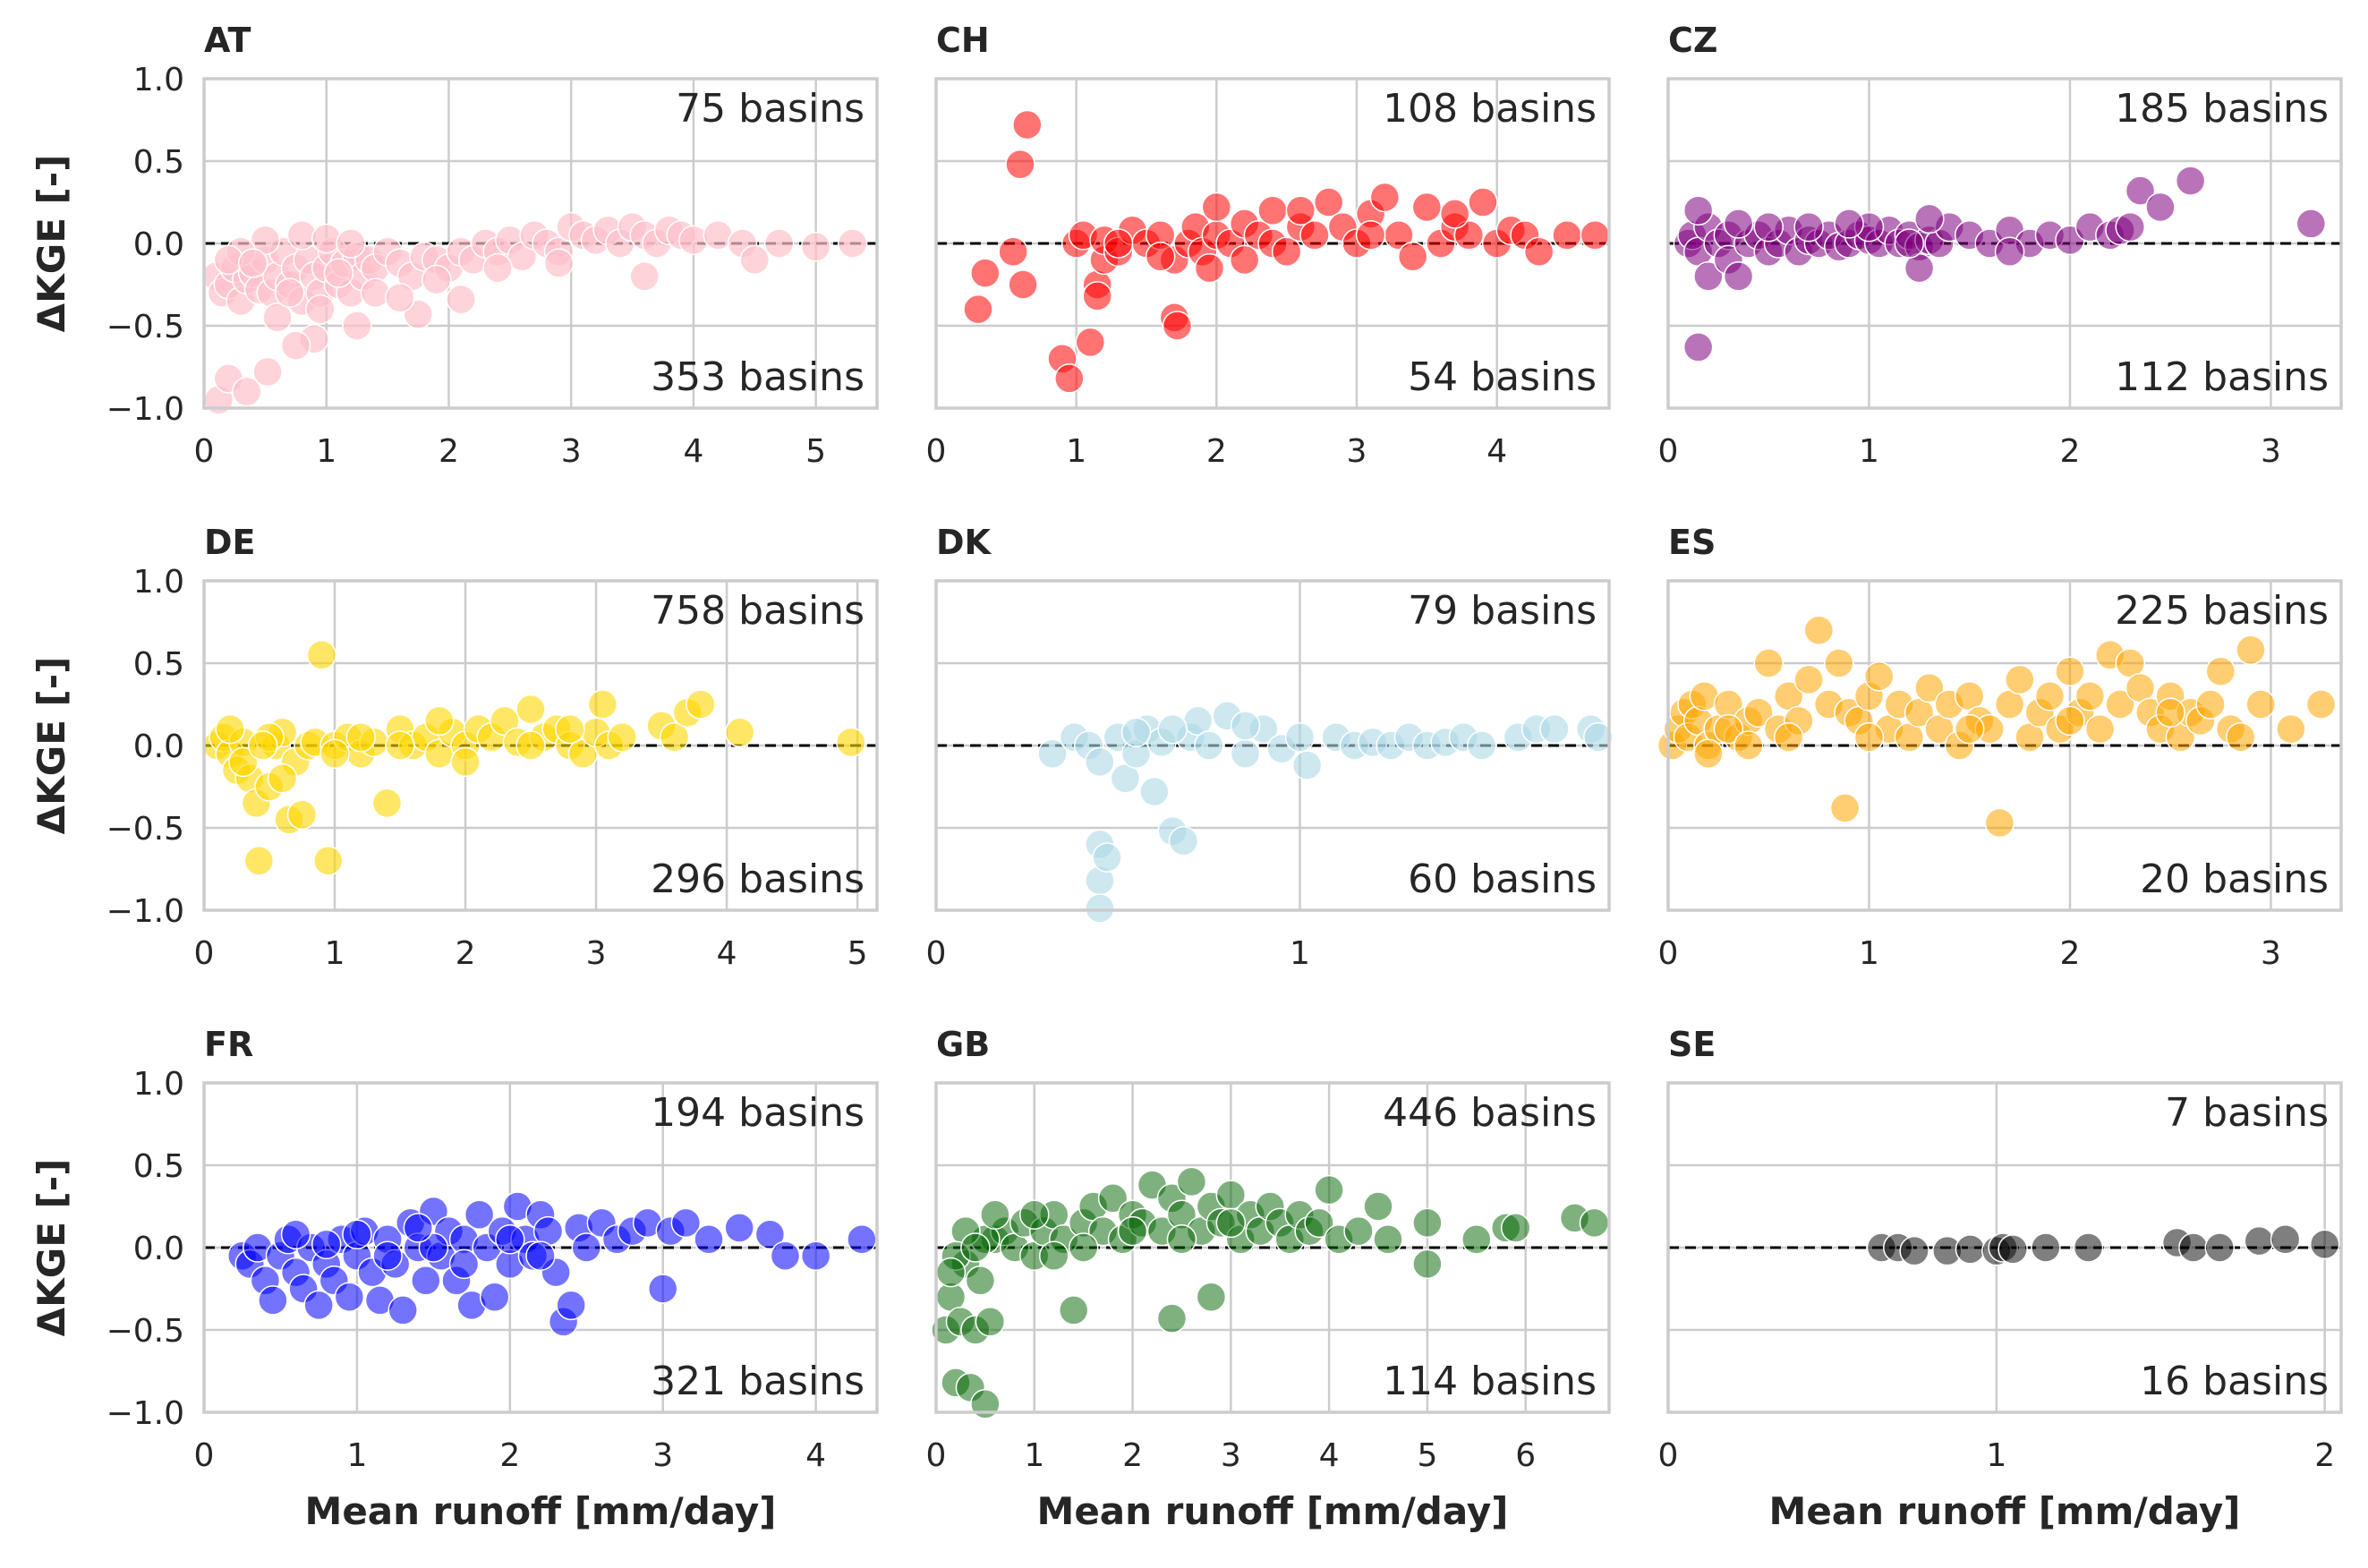  What do you see at coordinates (1490, 109) in the screenshot?
I see `basin-count-above: 108 basins` at bounding box center [1490, 109].